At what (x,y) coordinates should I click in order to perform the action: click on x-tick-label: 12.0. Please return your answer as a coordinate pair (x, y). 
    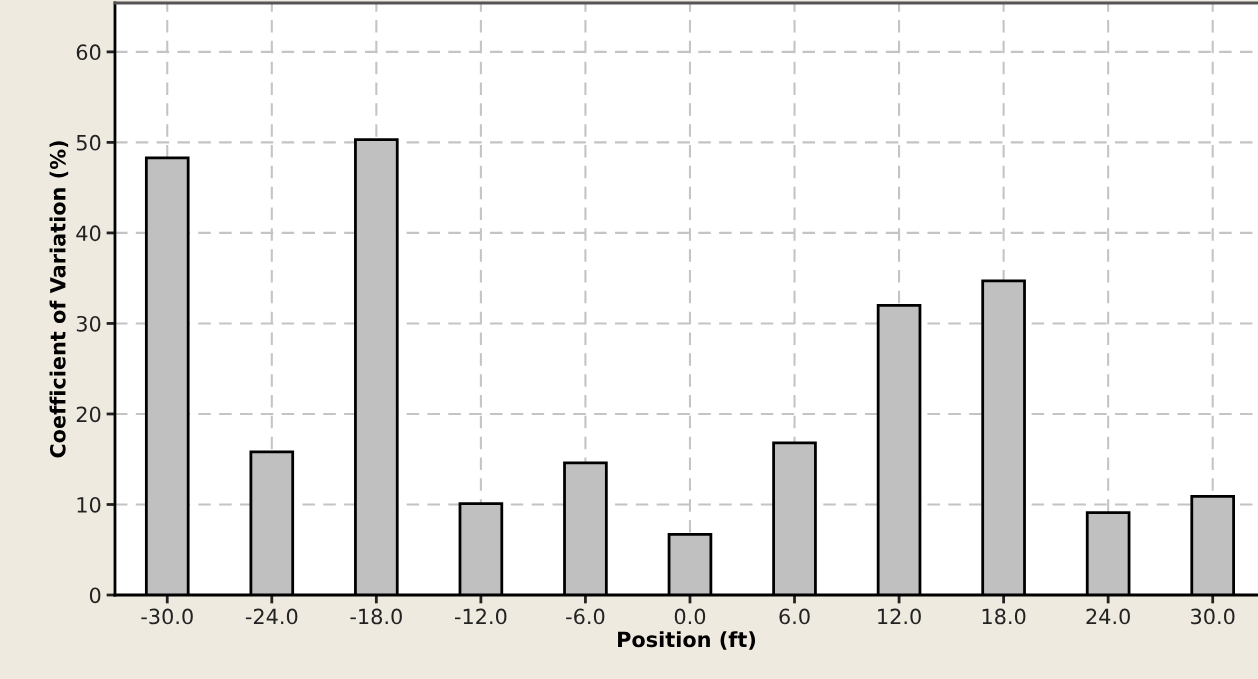
    Looking at the image, I should click on (899, 616).